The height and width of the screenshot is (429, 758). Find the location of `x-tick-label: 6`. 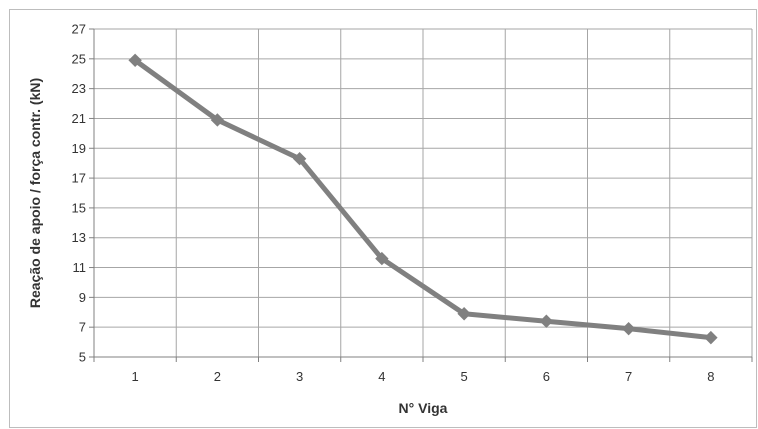

x-tick-label: 6 is located at coordinates (546, 376).